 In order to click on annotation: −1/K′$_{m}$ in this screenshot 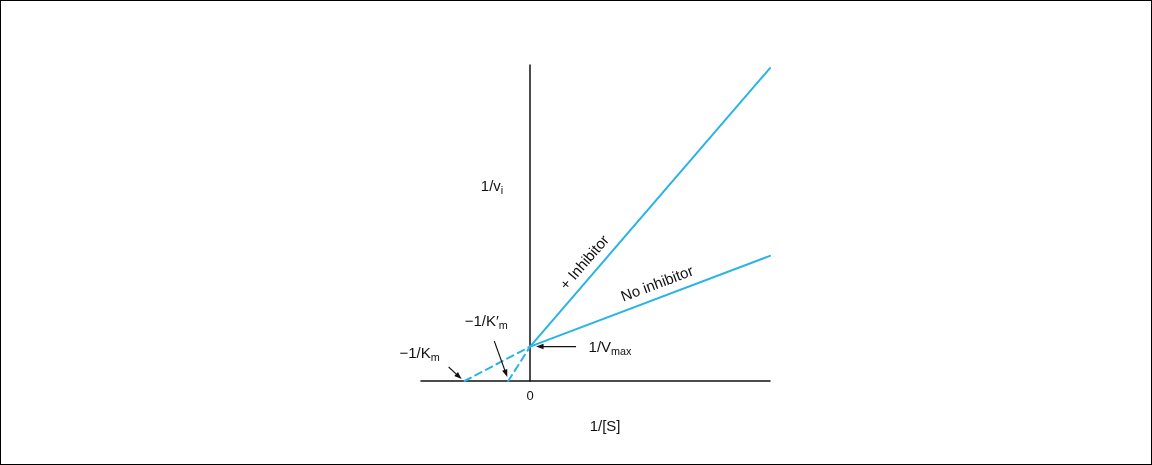, I will do `click(486, 322)`.